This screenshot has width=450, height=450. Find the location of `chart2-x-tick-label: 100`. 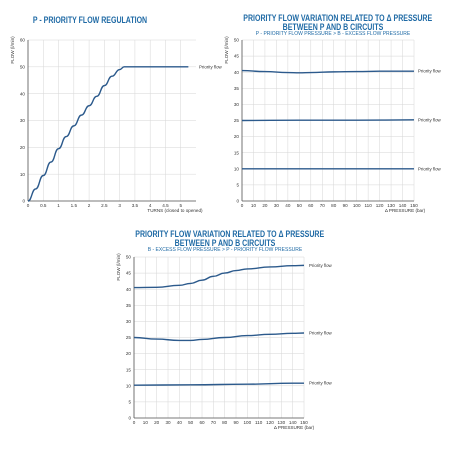

chart2-x-tick-label: 100 is located at coordinates (357, 205).